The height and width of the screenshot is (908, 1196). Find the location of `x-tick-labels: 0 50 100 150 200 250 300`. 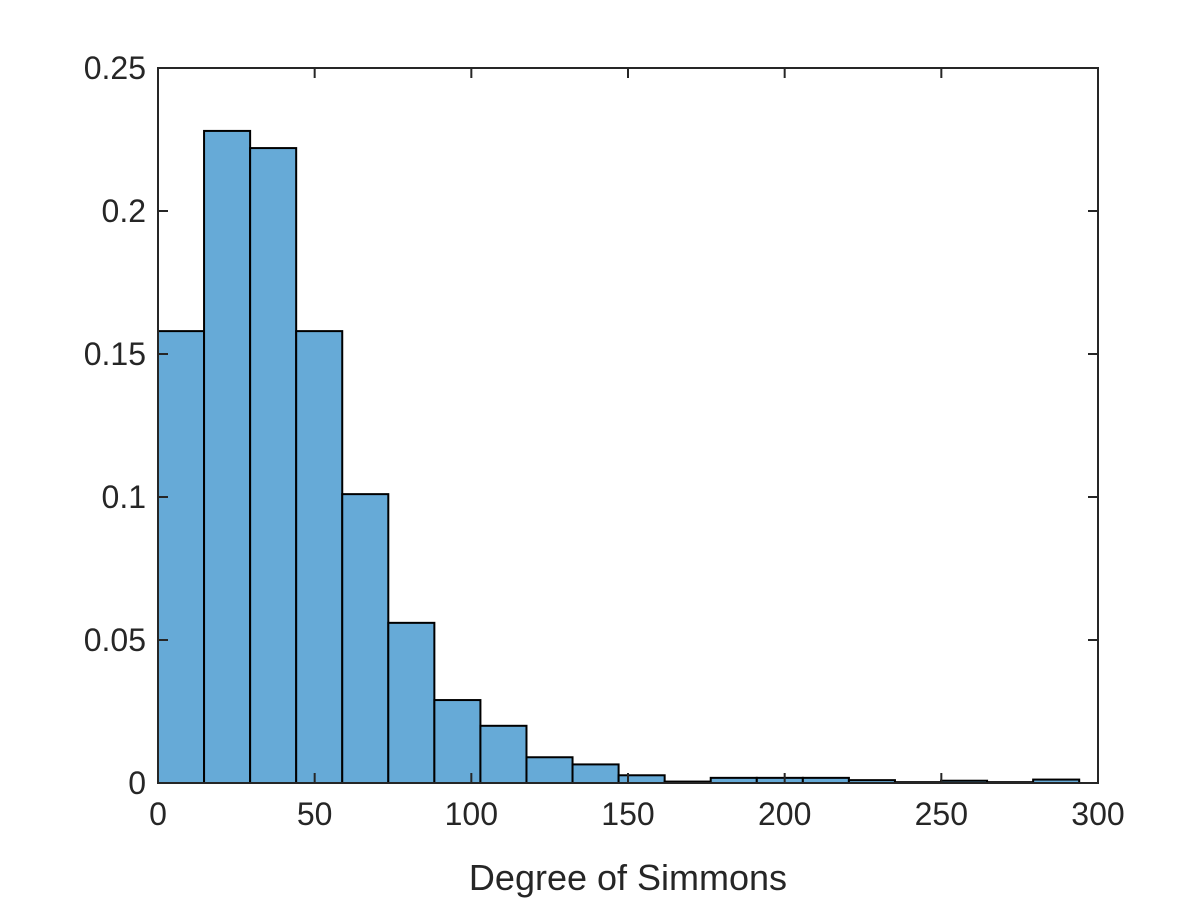

x-tick-labels: 0 50 100 150 200 250 300 is located at coordinates (637, 814).